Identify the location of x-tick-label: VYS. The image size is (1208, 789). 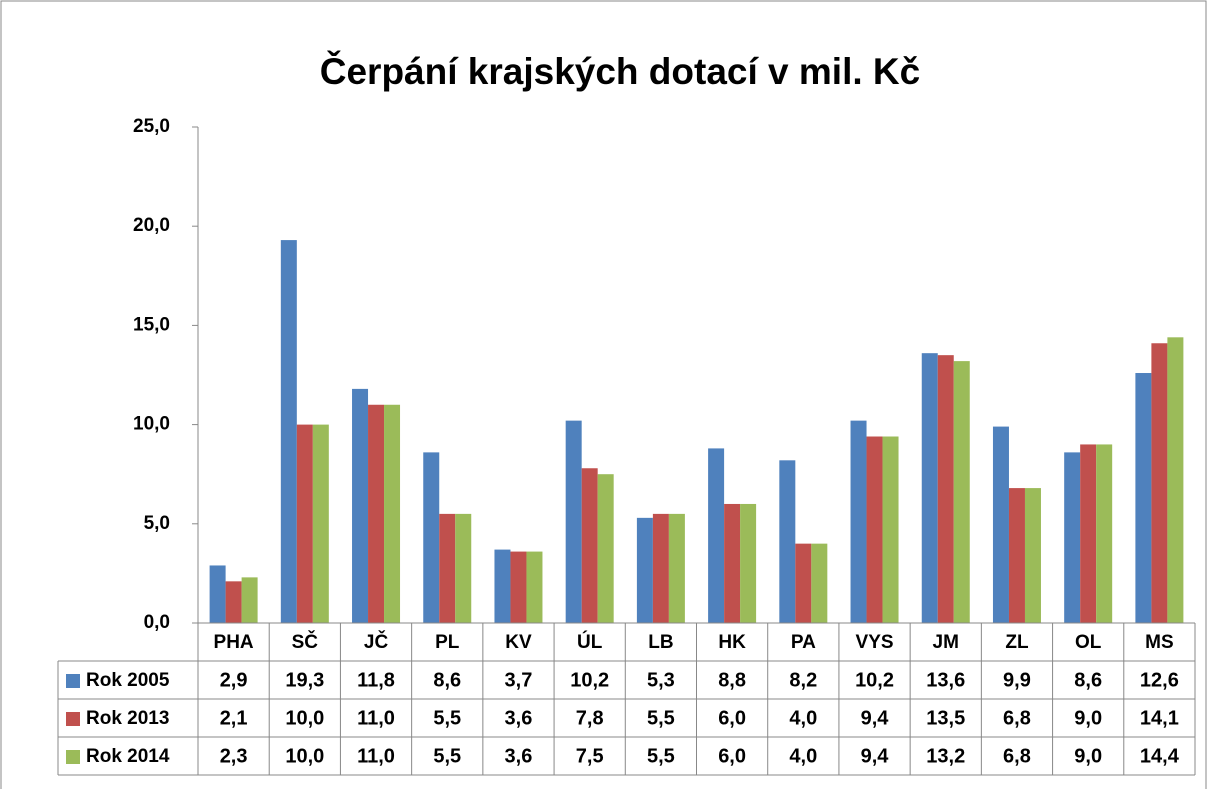
(875, 642).